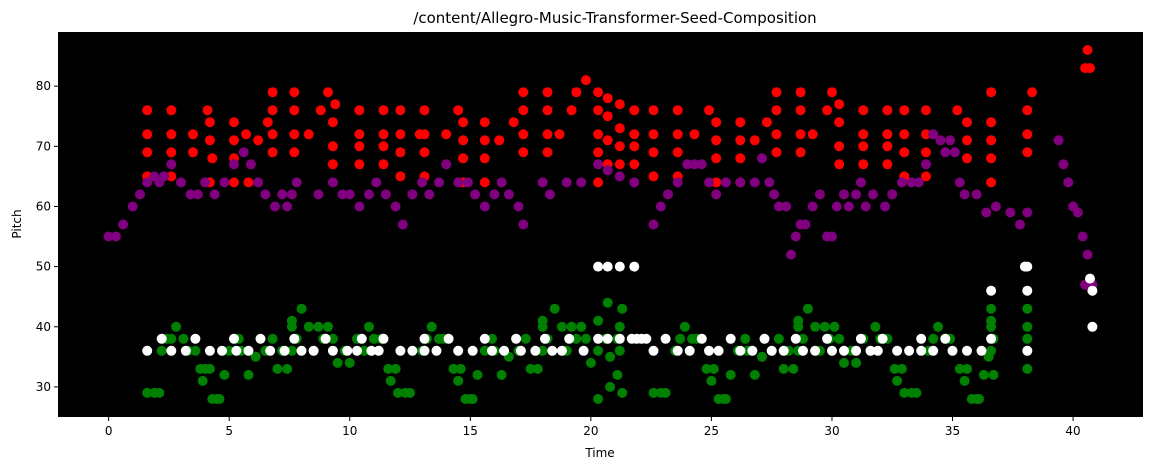 This screenshot has width=1151, height=470. Describe the element at coordinates (952, 431) in the screenshot. I see `x-tick-label: 35` at that location.